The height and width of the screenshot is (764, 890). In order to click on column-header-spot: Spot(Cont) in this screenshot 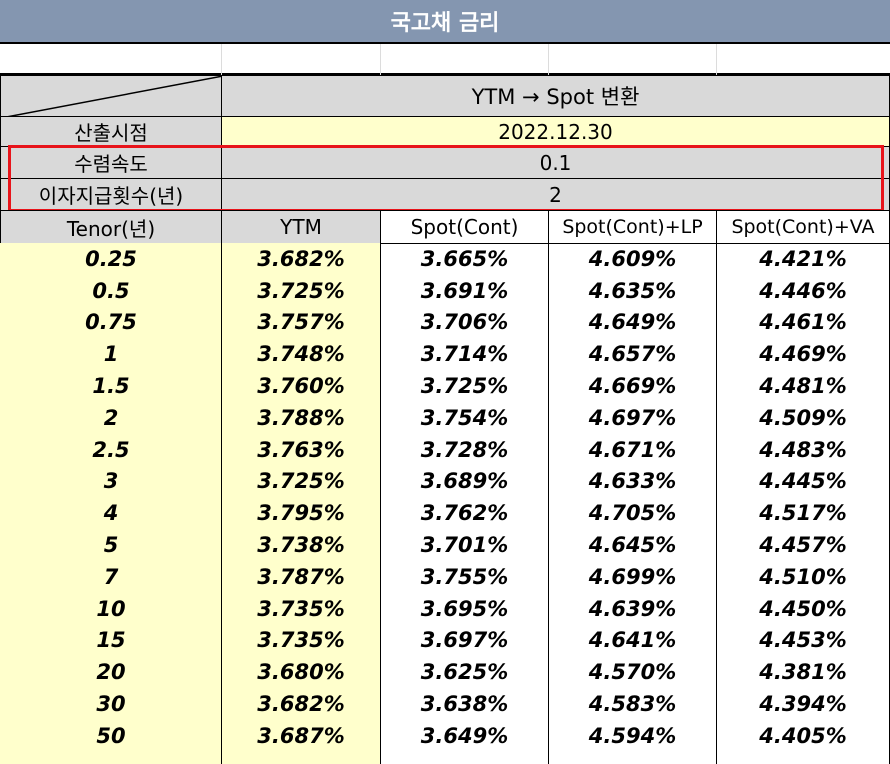, I will do `click(464, 227)`.